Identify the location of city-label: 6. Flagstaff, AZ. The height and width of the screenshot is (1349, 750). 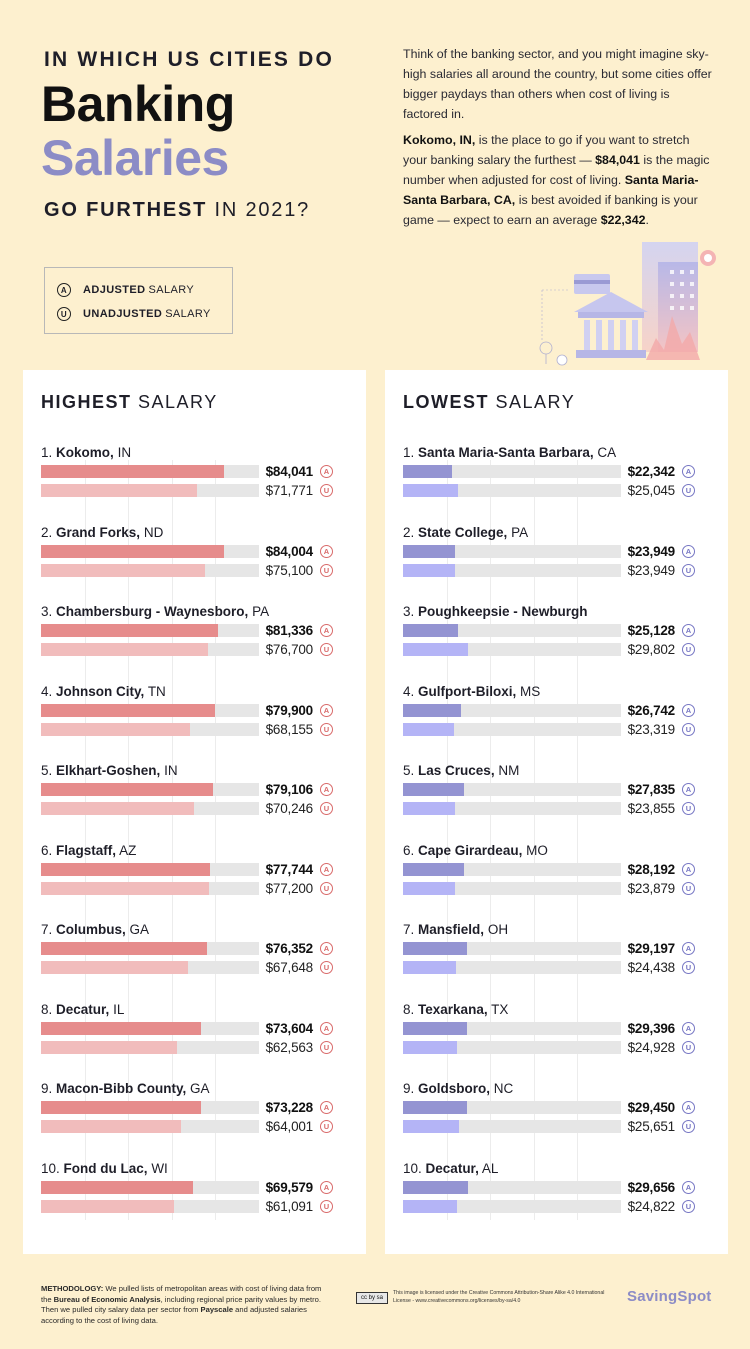
(88, 851).